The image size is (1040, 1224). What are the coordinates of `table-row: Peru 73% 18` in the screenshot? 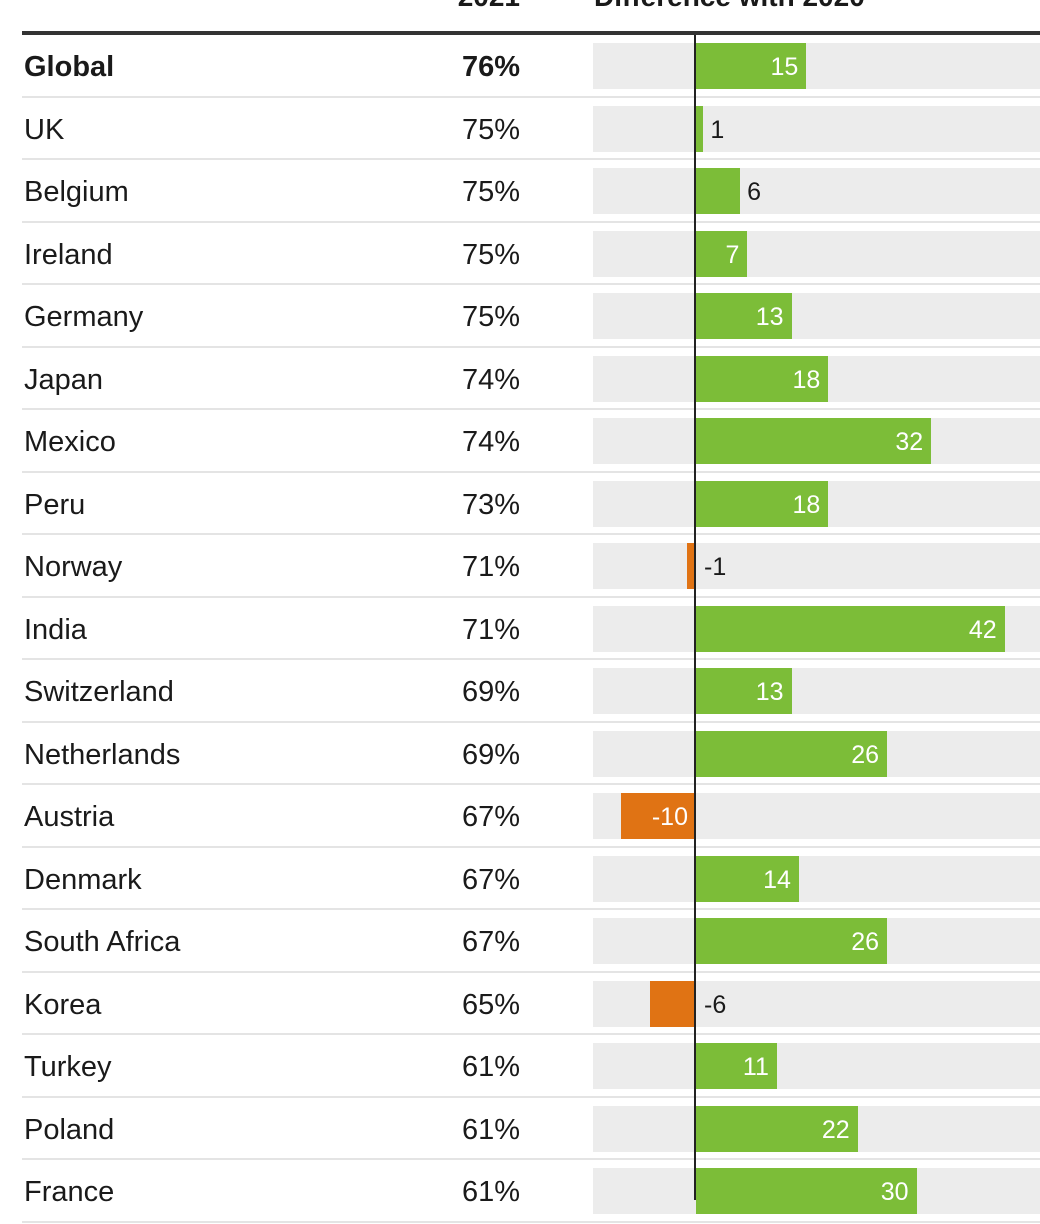 It's located at (520, 504).